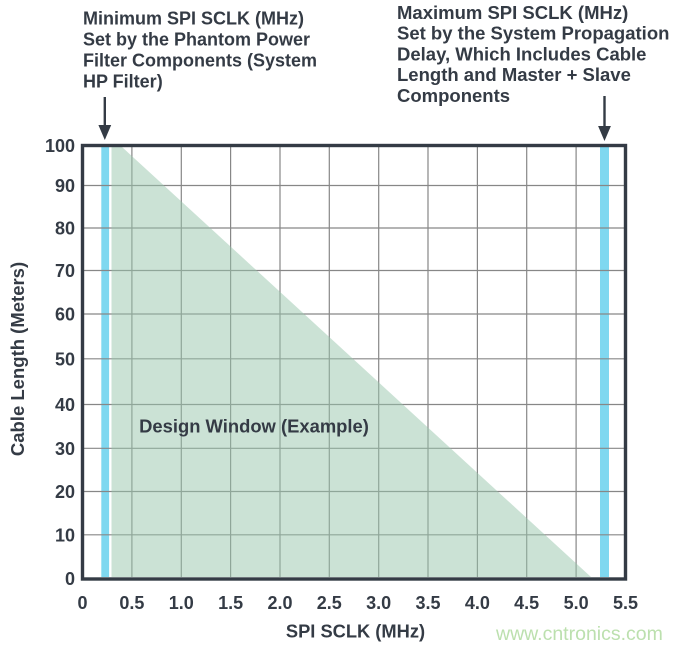  Describe the element at coordinates (123, 82) in the screenshot. I see `svg-text: HP Filter)` at that location.